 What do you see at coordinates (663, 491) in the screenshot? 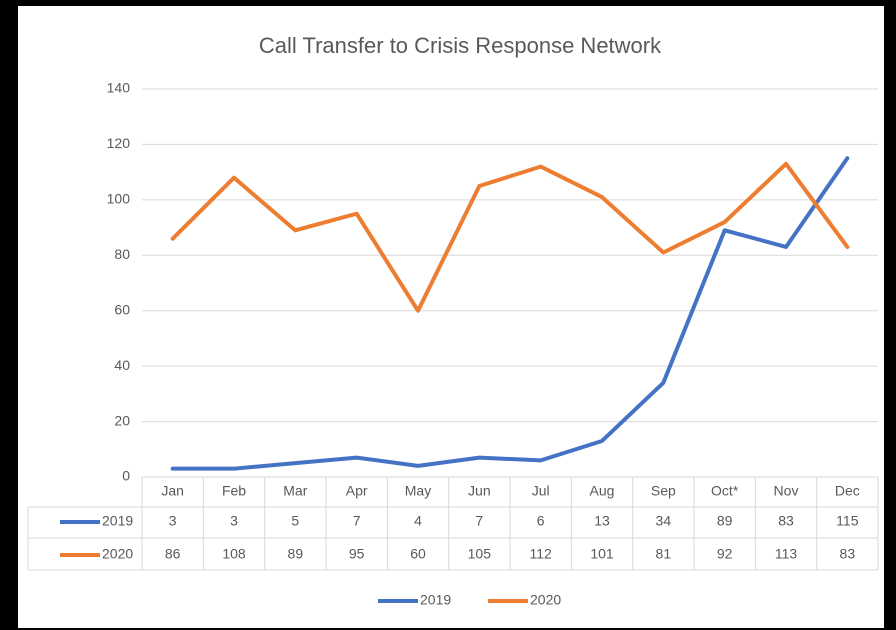
I see `x-tick-label: Sep` at bounding box center [663, 491].